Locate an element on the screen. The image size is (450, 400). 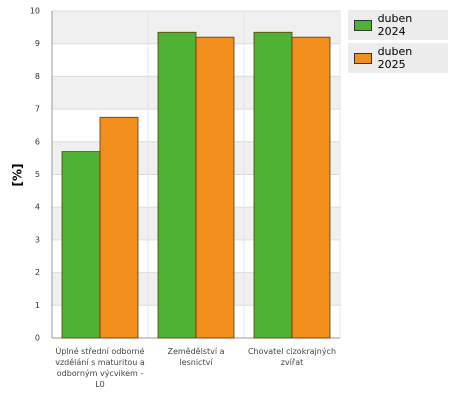
y-tick-label: 8 is located at coordinates (37, 76).